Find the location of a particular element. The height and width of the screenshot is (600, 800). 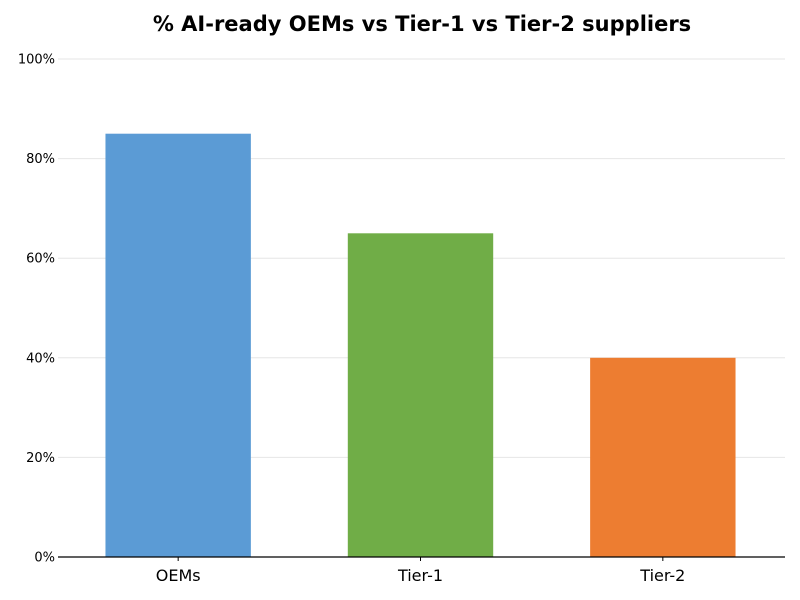

y-tick-label: 60% is located at coordinates (40, 259).